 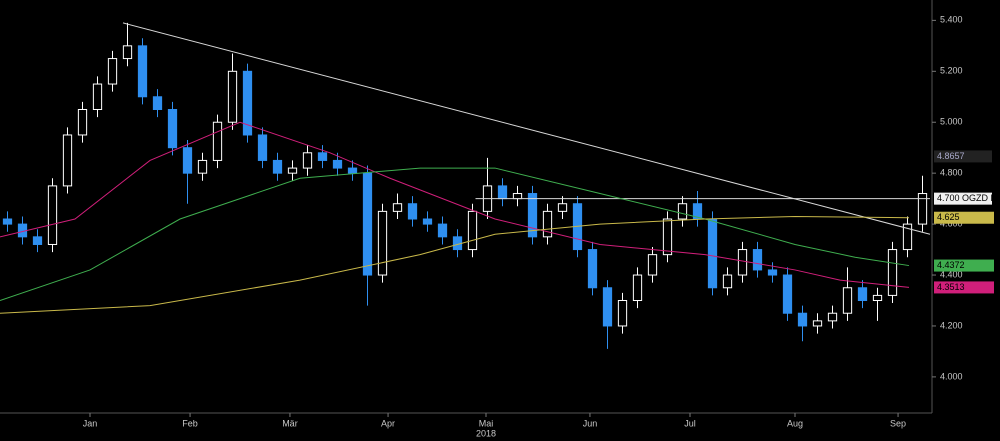 I want to click on x-tick-label: Jan, so click(x=90, y=423).